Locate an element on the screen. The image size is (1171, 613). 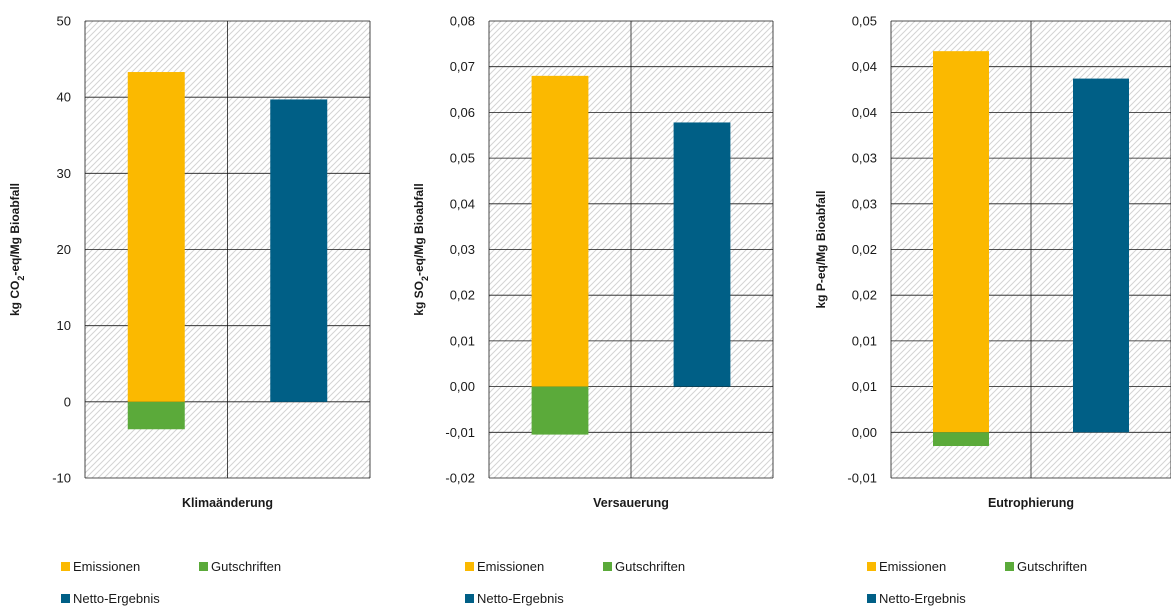
x-category-label: Eutrophierung is located at coordinates (1031, 503).